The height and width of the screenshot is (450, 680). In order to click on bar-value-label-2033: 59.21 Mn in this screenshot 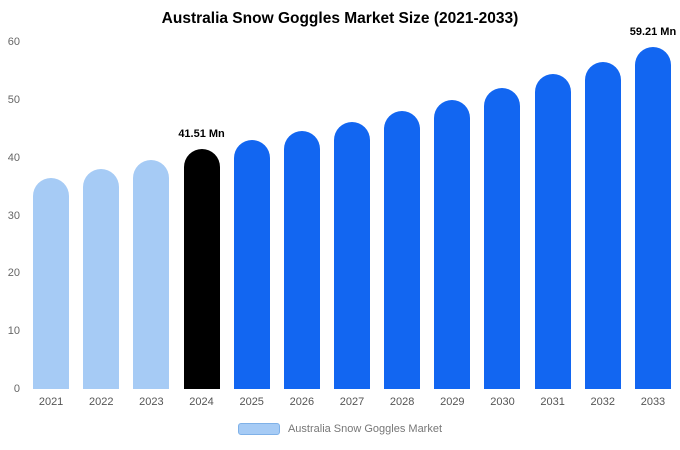, I will do `click(653, 31)`.